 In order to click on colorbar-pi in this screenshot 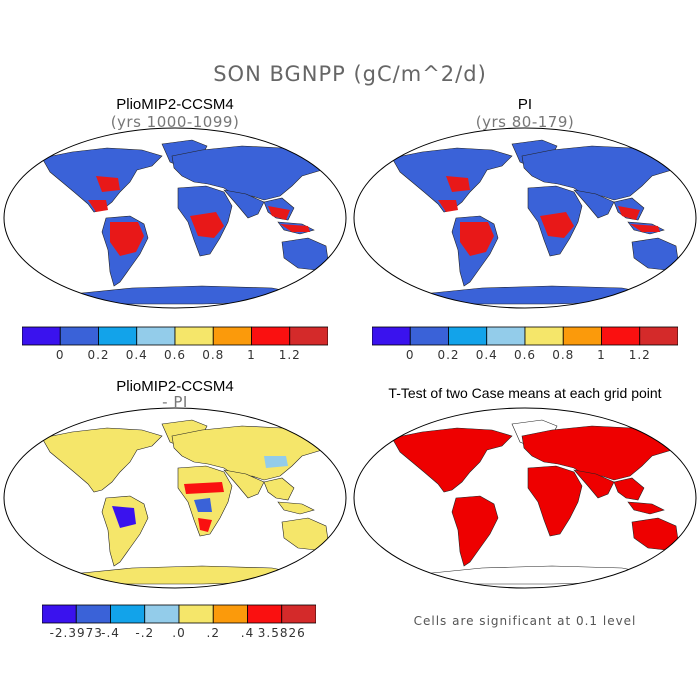, I will do `click(525, 336)`.